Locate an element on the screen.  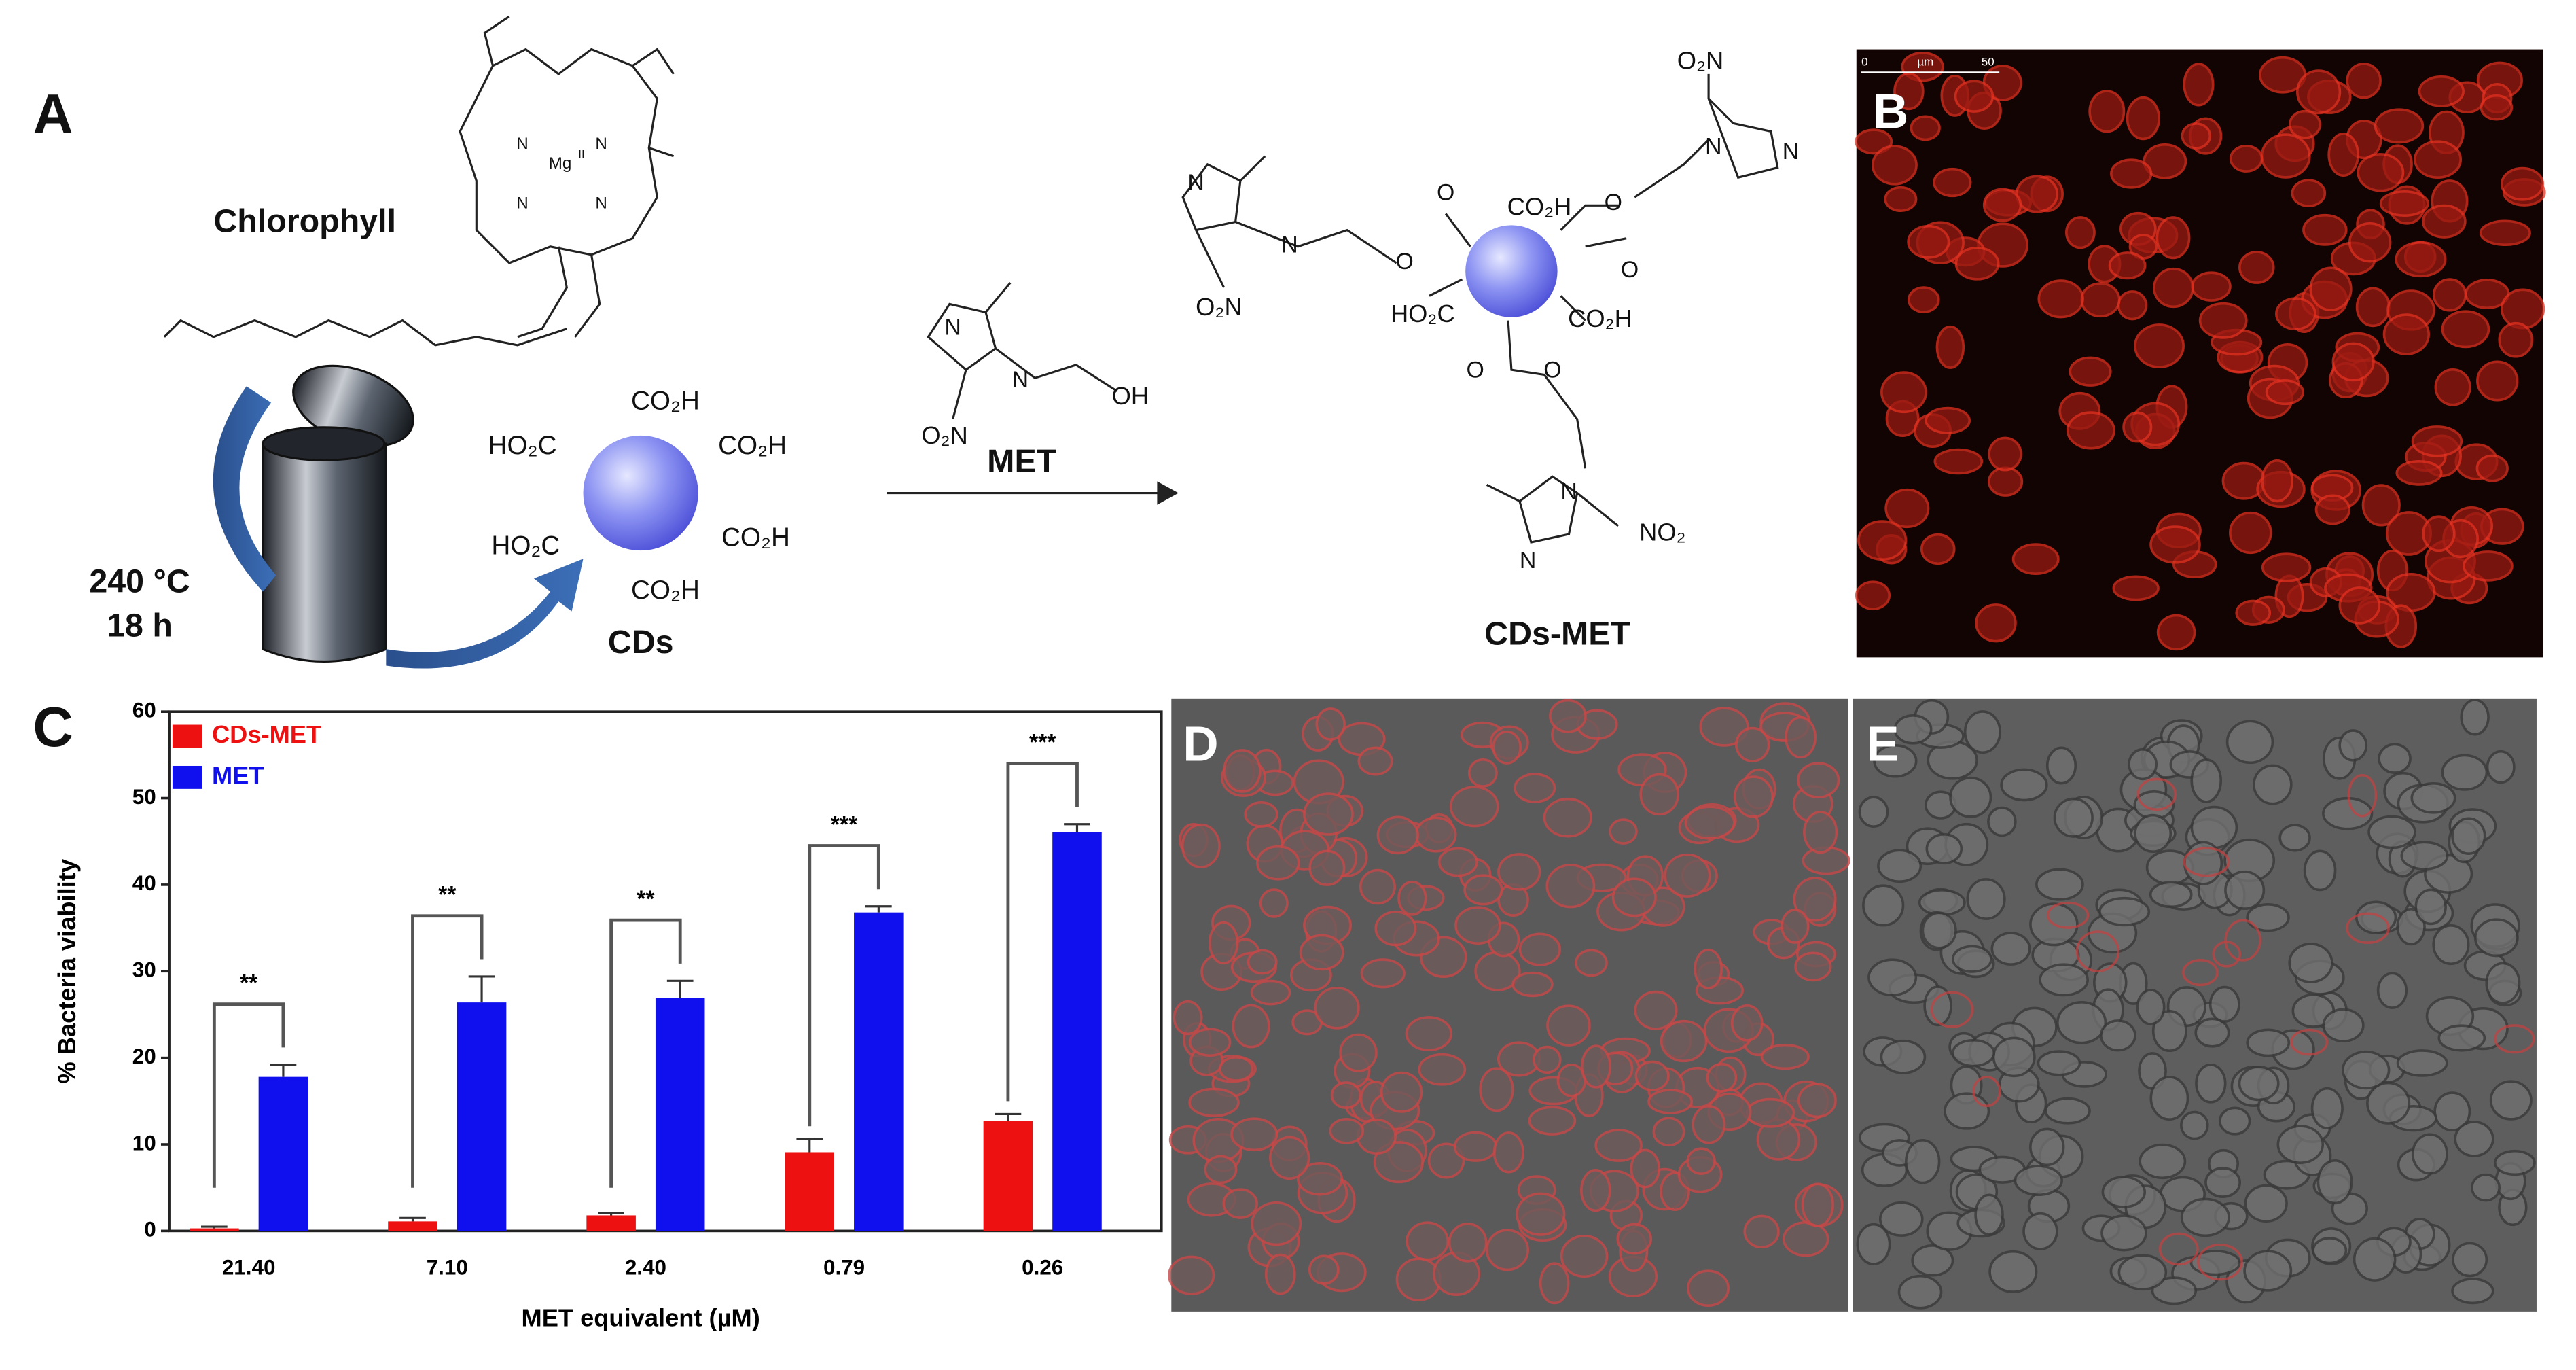
label: O is located at coordinates (1613, 202).